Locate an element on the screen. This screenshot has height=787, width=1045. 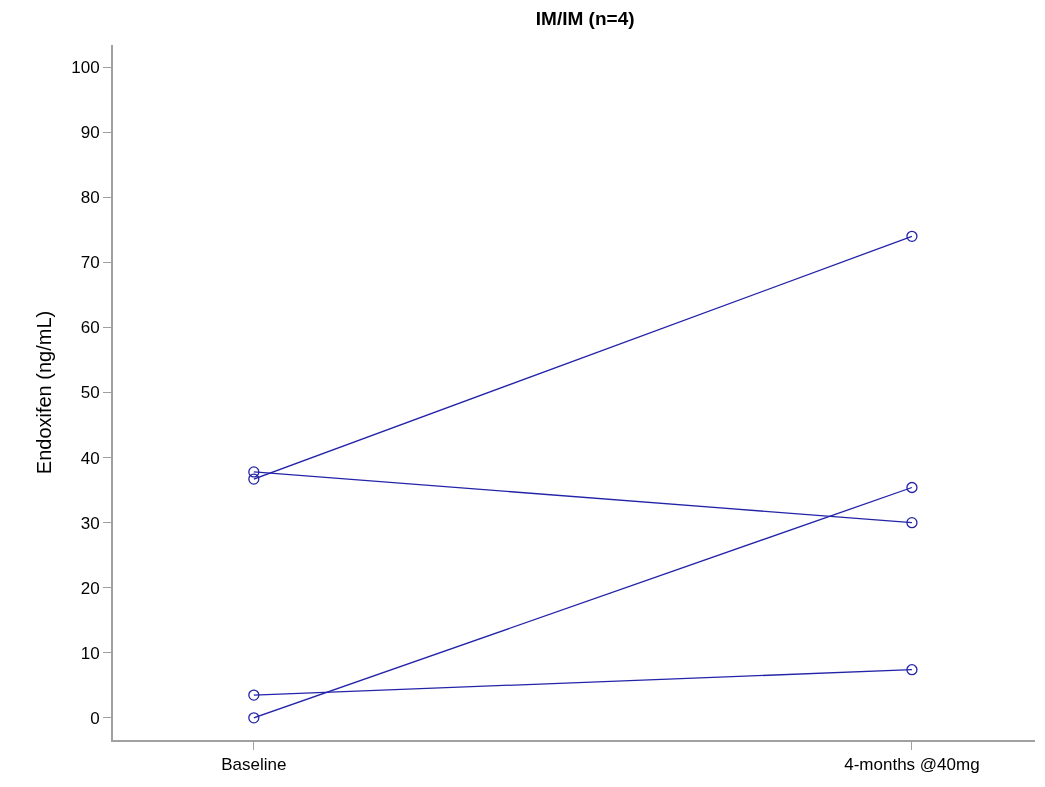
y-tick-label: 80 is located at coordinates (90, 198).